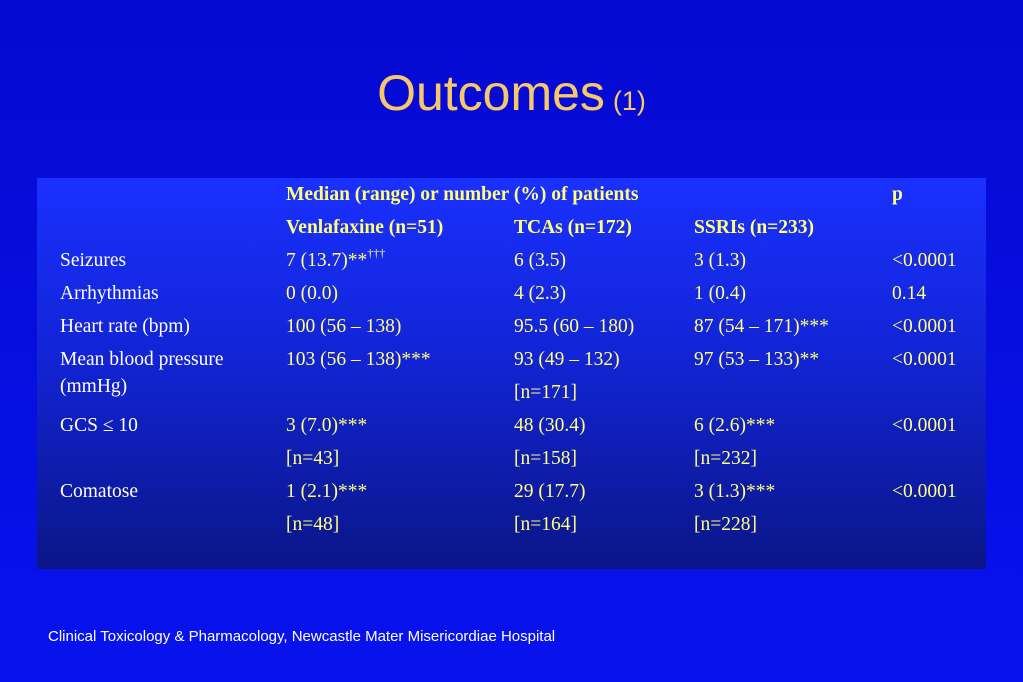 This screenshot has width=1023, height=682. I want to click on cell-venlafaxine: [n=43], so click(313, 458).